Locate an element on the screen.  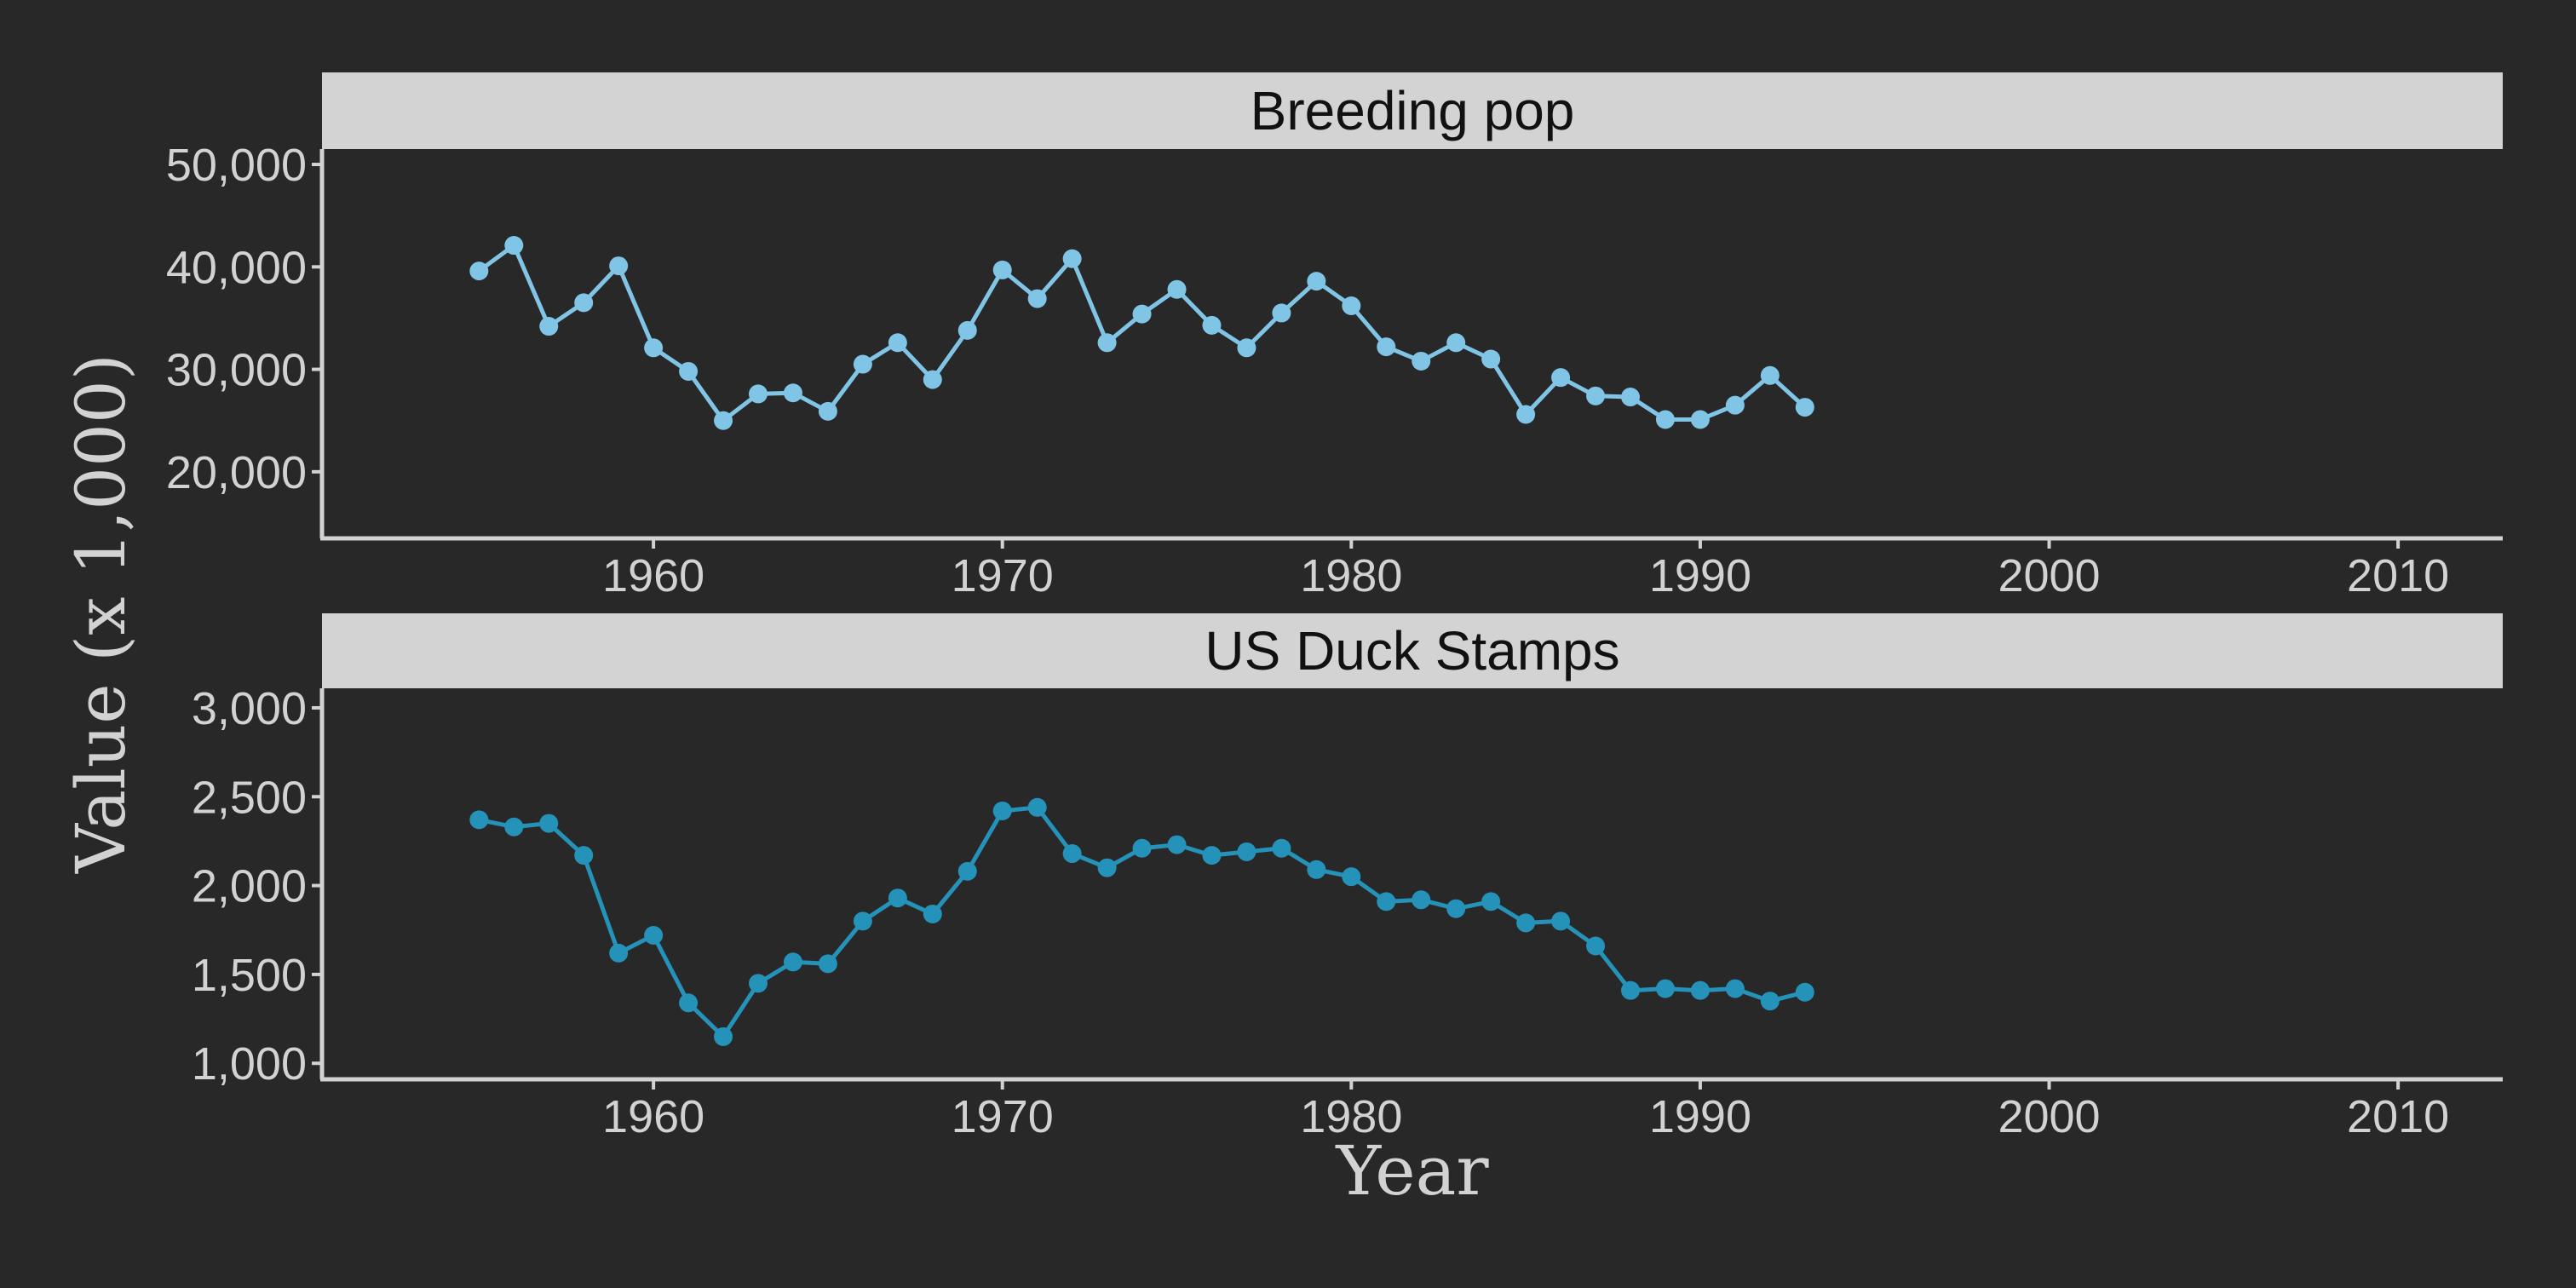
facet-strip-breeding is located at coordinates (1413, 111).